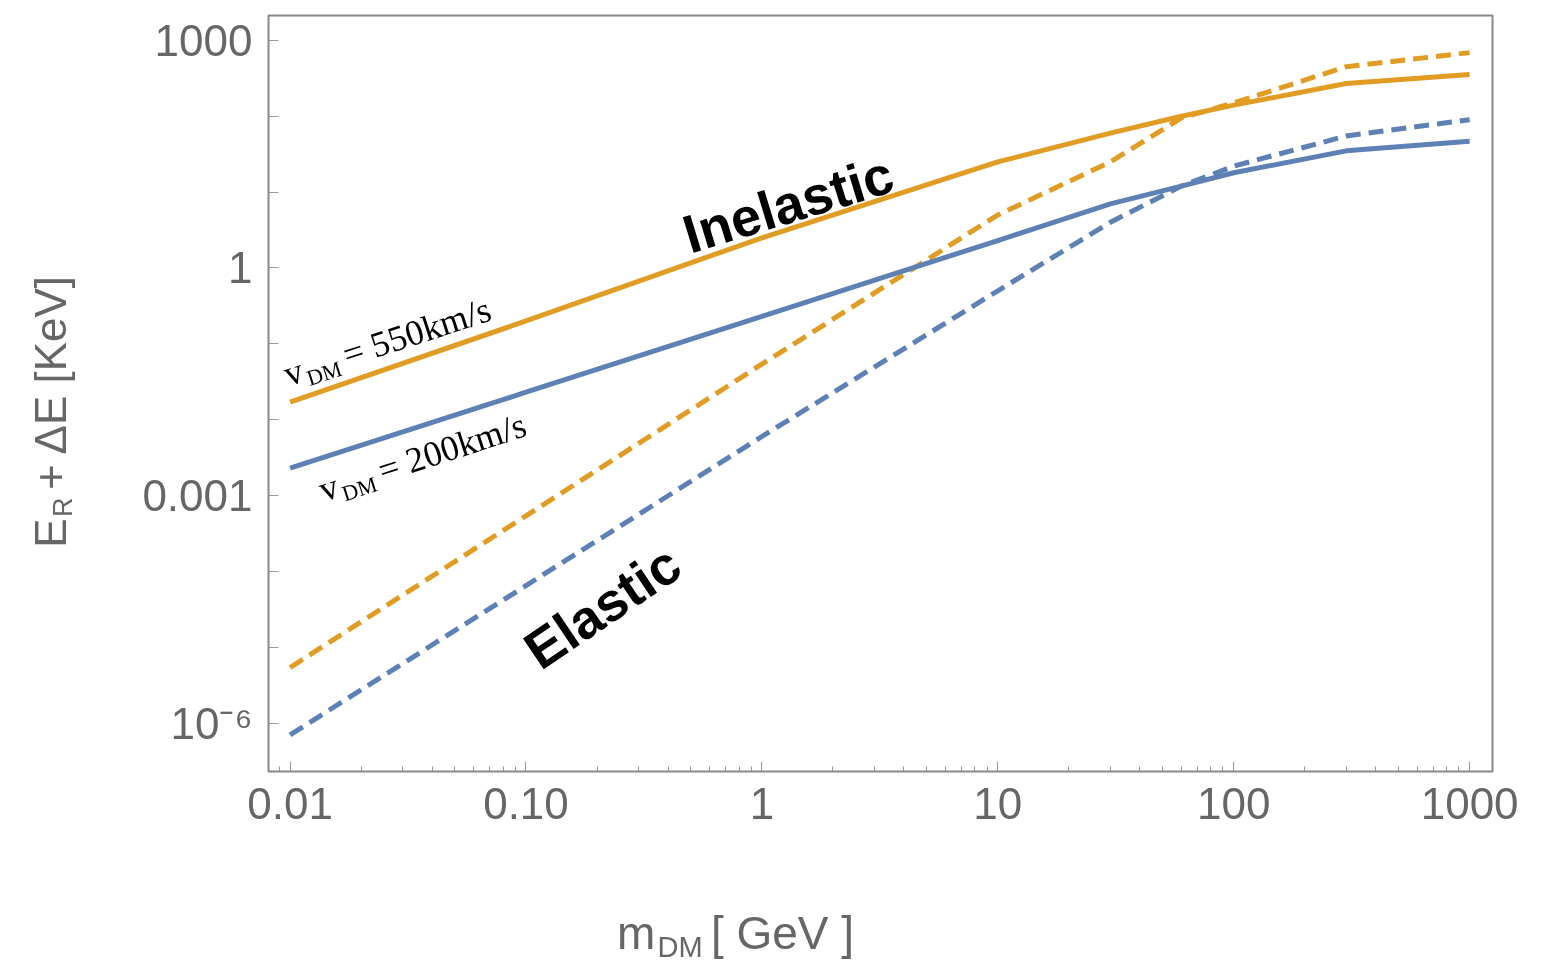 This screenshot has width=1566, height=966. I want to click on x-tick-label: 0.01, so click(290, 803).